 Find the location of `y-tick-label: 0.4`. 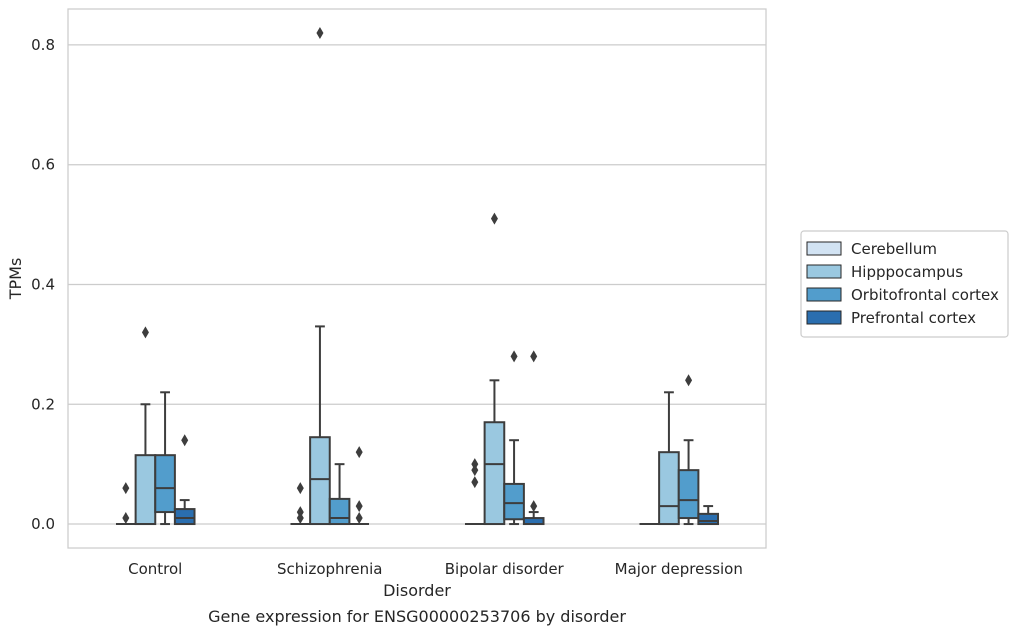

y-tick-label: 0.4 is located at coordinates (43, 284).